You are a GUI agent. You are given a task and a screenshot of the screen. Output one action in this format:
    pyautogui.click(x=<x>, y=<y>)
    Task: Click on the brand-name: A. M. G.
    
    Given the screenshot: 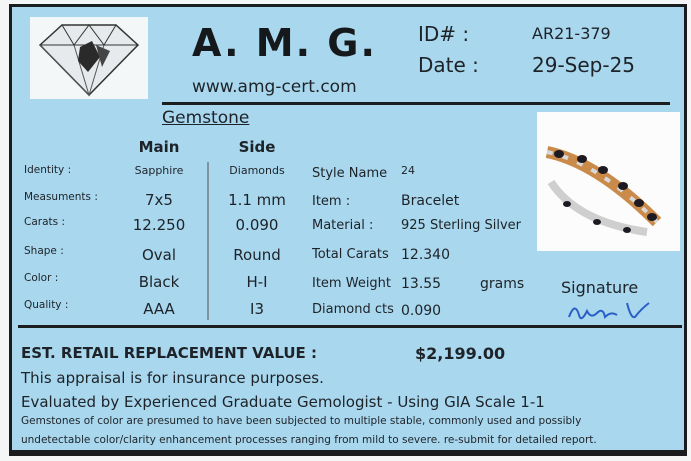 What is the action you would take?
    pyautogui.click(x=284, y=43)
    